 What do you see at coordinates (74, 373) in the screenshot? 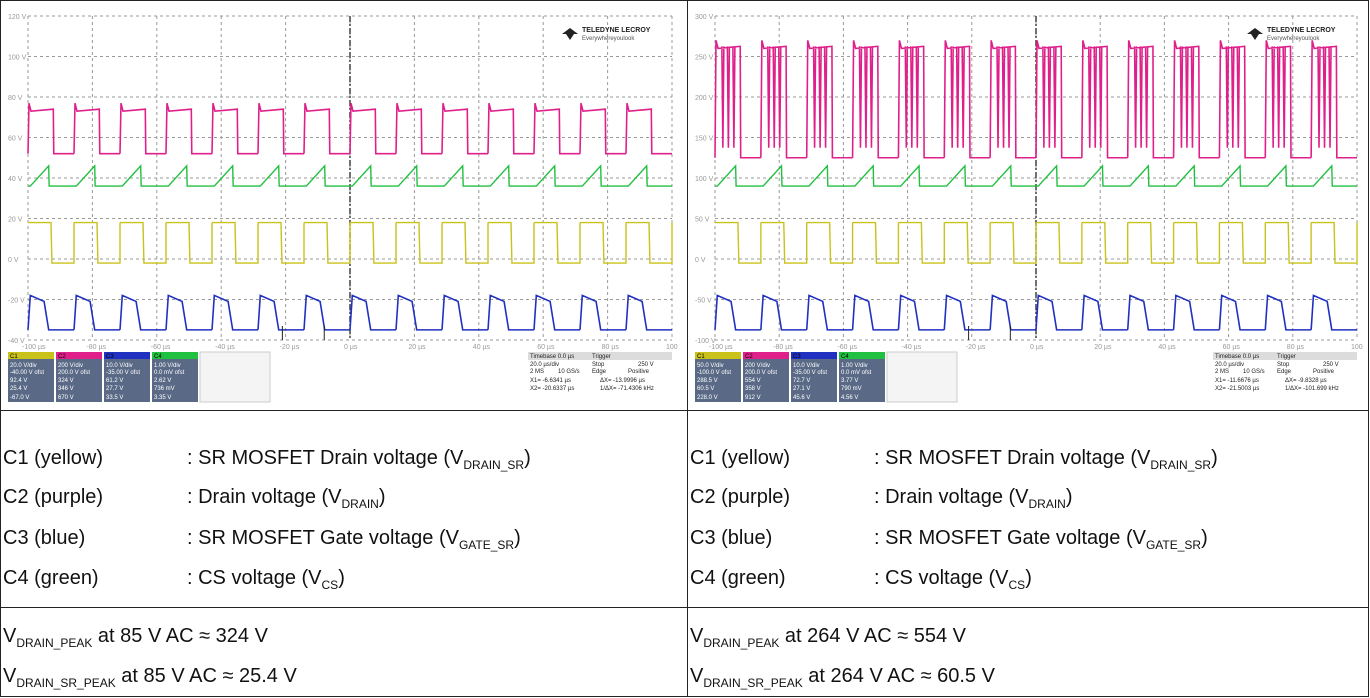
I see `channel-offset: 200.0 V ofst` at bounding box center [74, 373].